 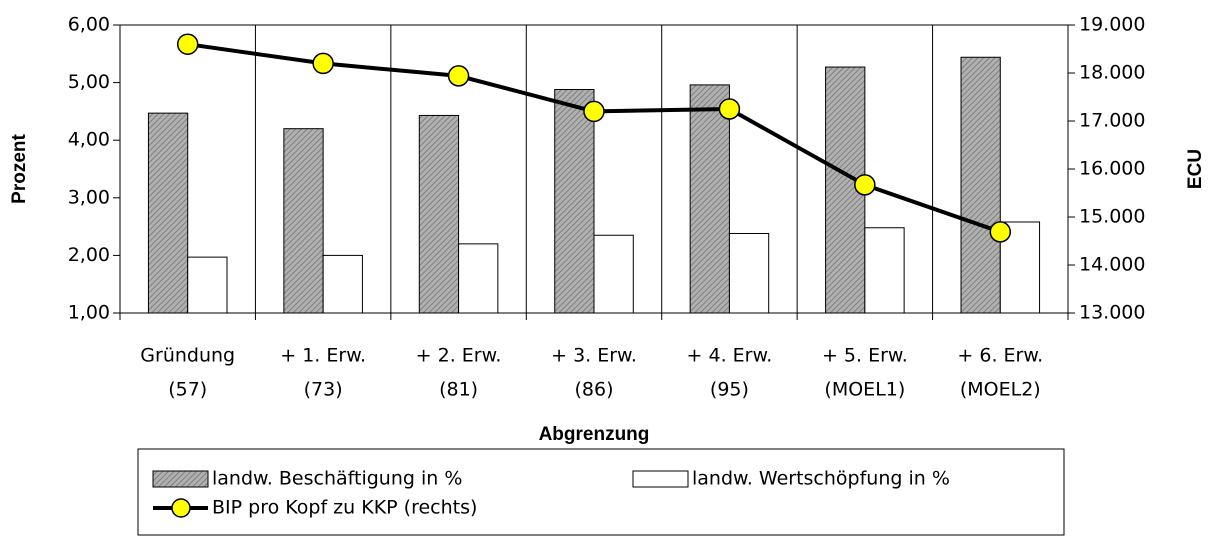 I want to click on legend-label: landw. Wertschöpfung in %, so click(x=821, y=479).